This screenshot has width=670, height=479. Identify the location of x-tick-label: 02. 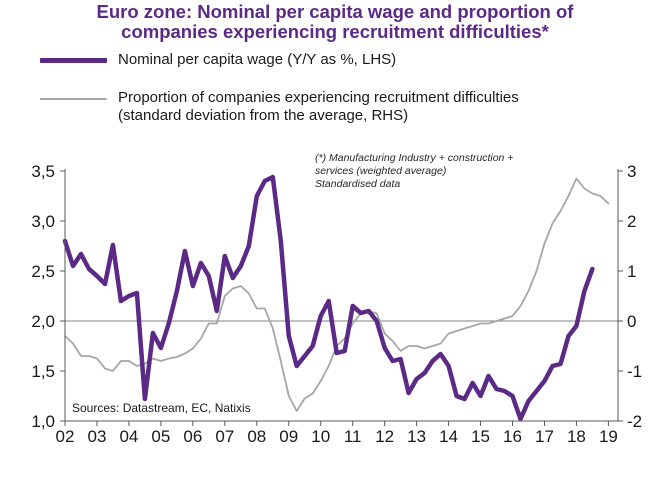
(65, 436).